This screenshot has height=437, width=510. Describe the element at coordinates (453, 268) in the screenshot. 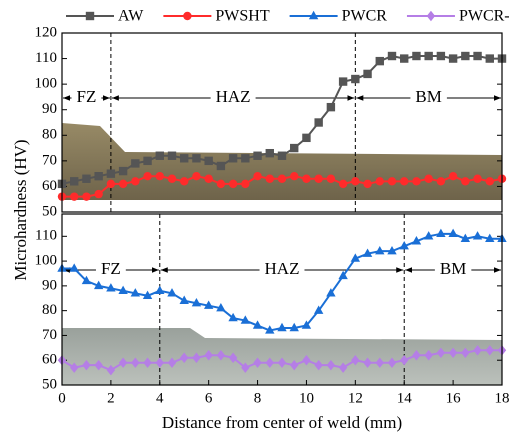

I see `region-label: BM` at that location.